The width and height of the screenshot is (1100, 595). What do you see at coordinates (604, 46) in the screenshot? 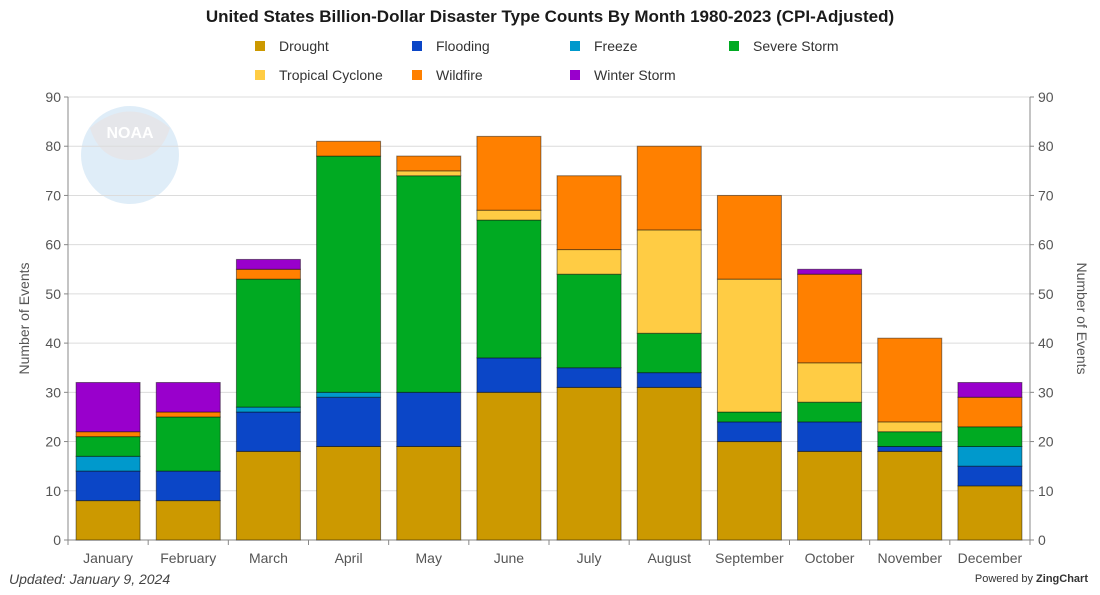
I see `legend-item-freeze: Freeze` at bounding box center [604, 46].